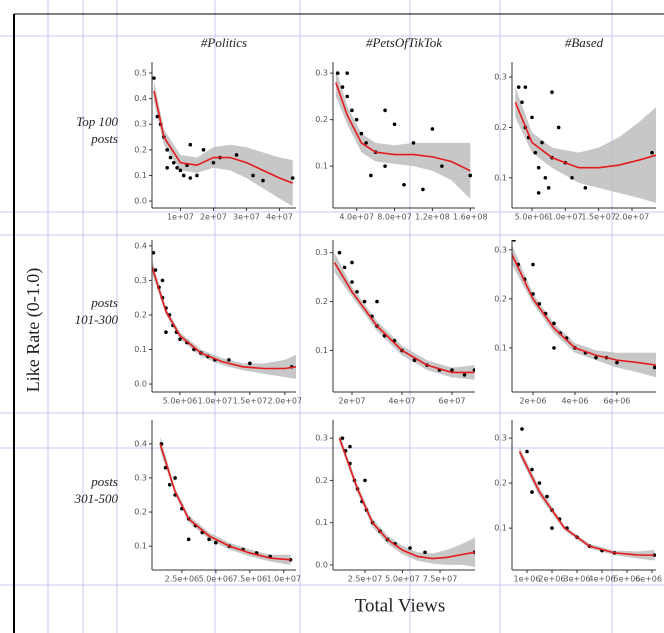  I want to click on row-label: 101-300, so click(97, 319).